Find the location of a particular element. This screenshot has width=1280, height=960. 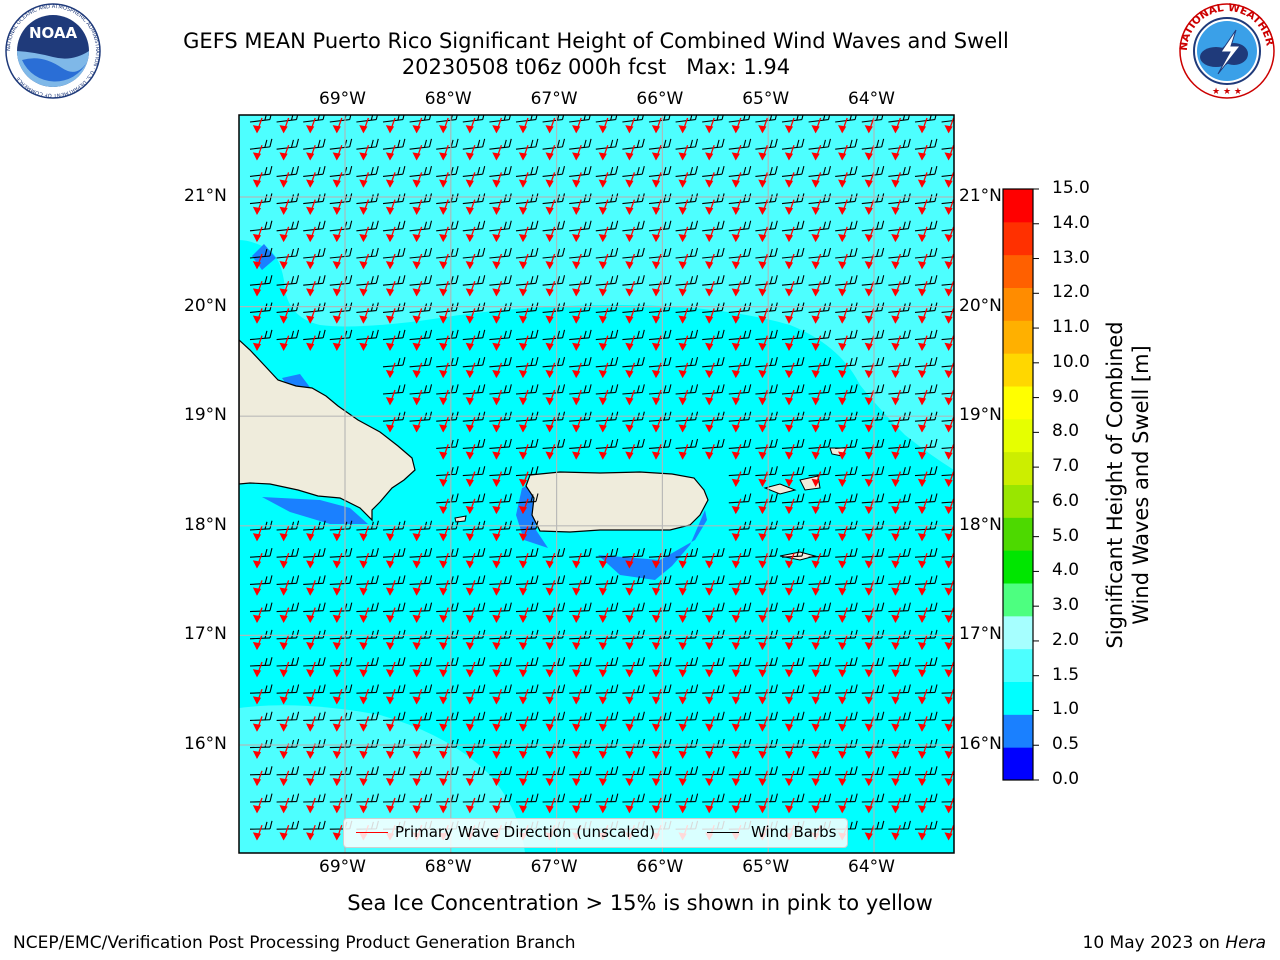

latitude-label-right: 17°N is located at coordinates (980, 634).